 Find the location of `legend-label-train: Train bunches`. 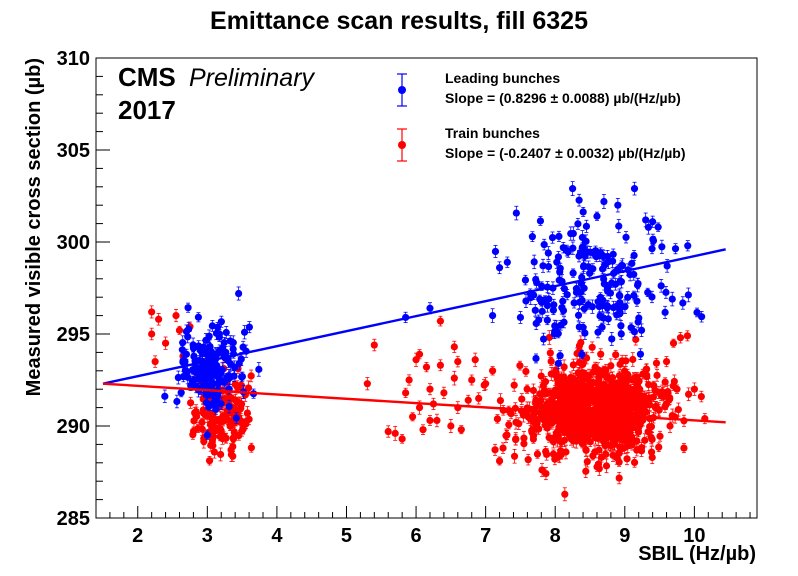

legend-label-train: Train bunches is located at coordinates (492, 133).